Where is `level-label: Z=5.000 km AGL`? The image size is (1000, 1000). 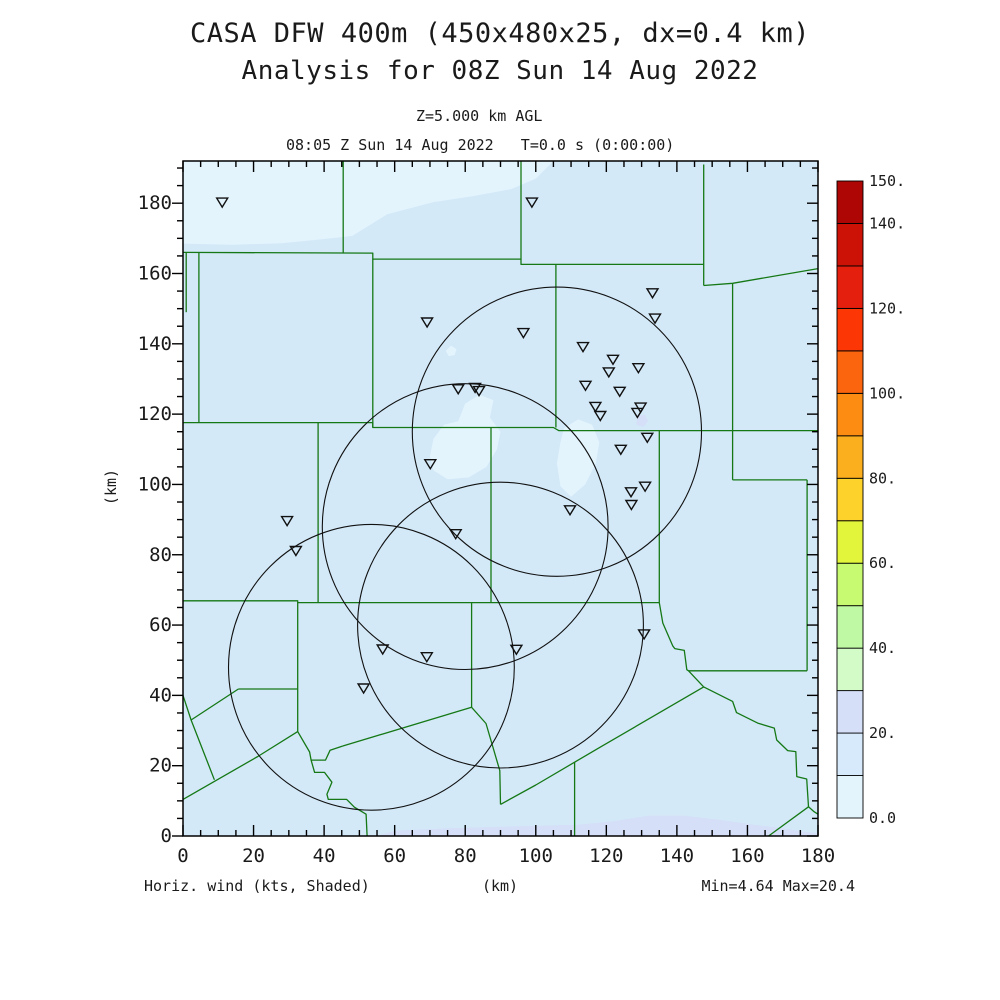 level-label: Z=5.000 km AGL is located at coordinates (479, 116).